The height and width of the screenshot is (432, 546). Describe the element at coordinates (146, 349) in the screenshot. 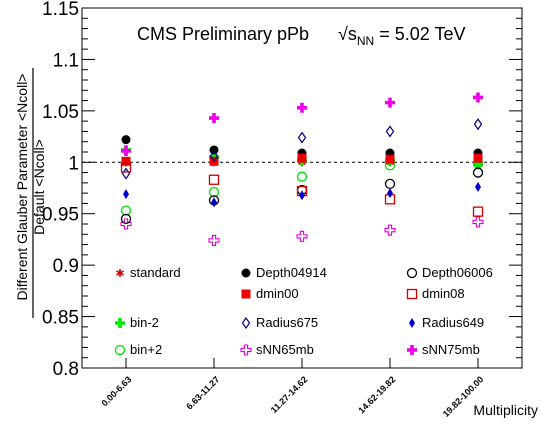

I see `legend-label-bin-2: bin+2` at that location.